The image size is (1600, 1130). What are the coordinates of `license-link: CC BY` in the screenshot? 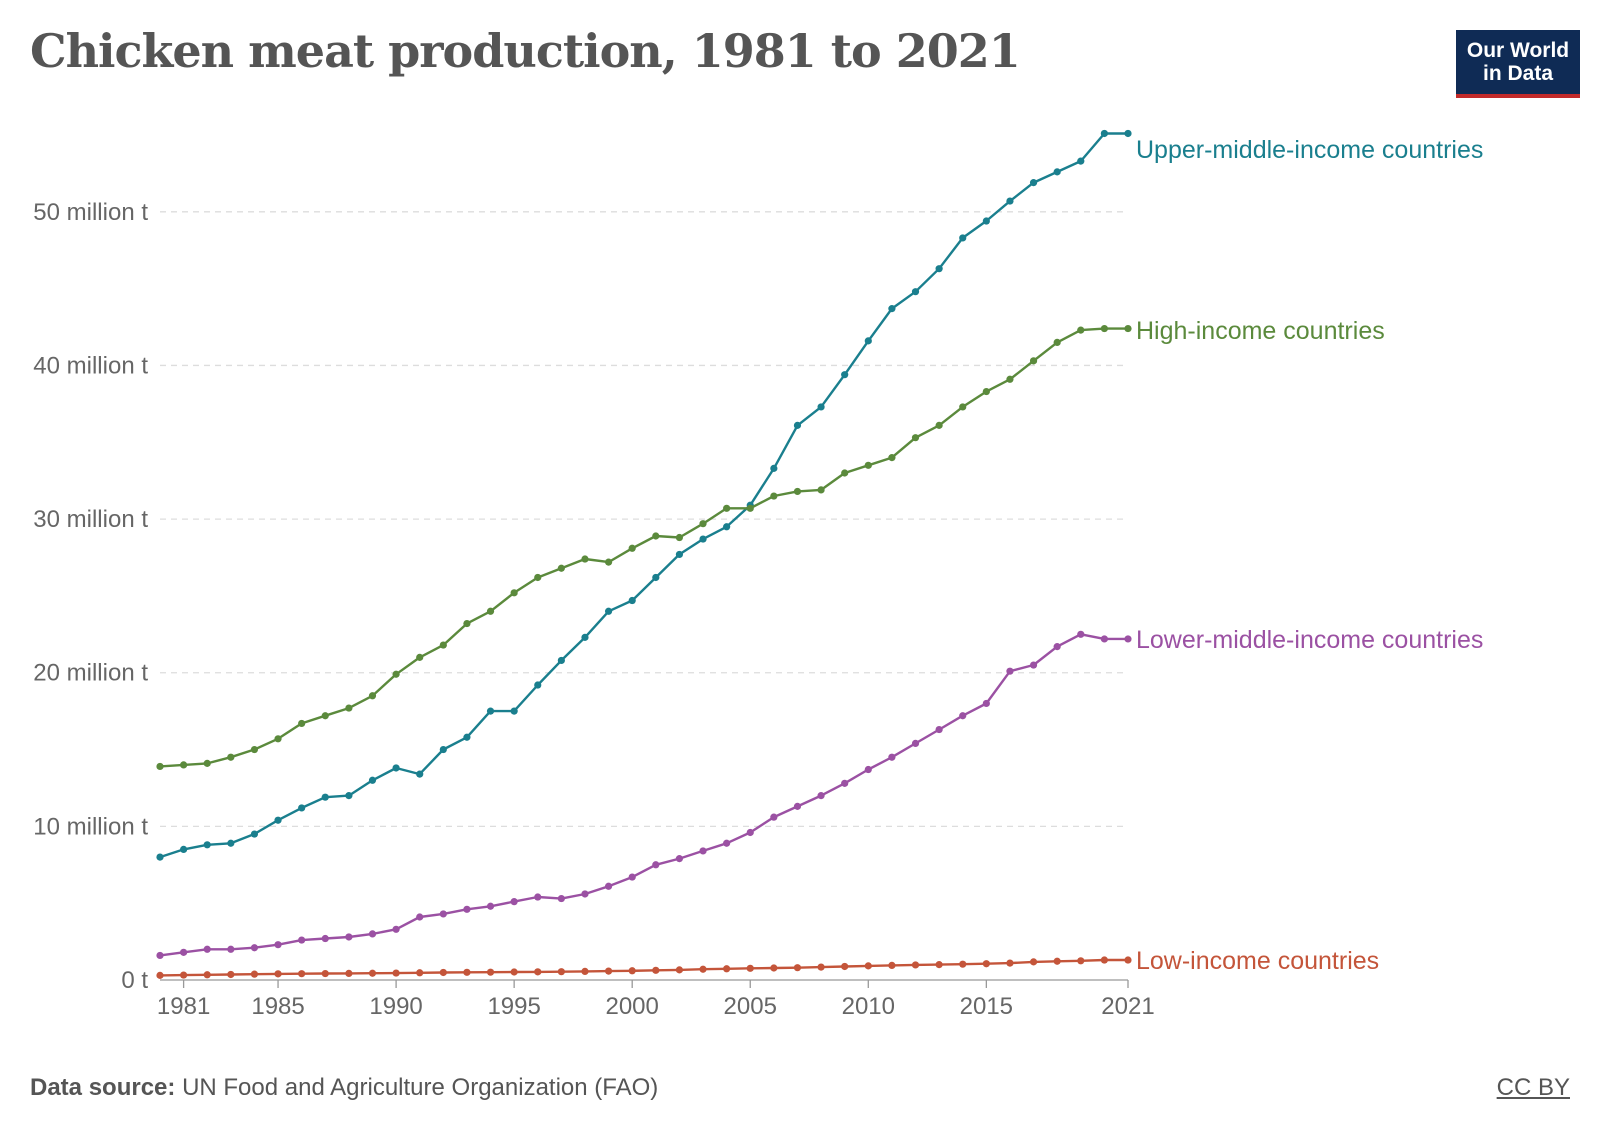 It's located at (1533, 1087).